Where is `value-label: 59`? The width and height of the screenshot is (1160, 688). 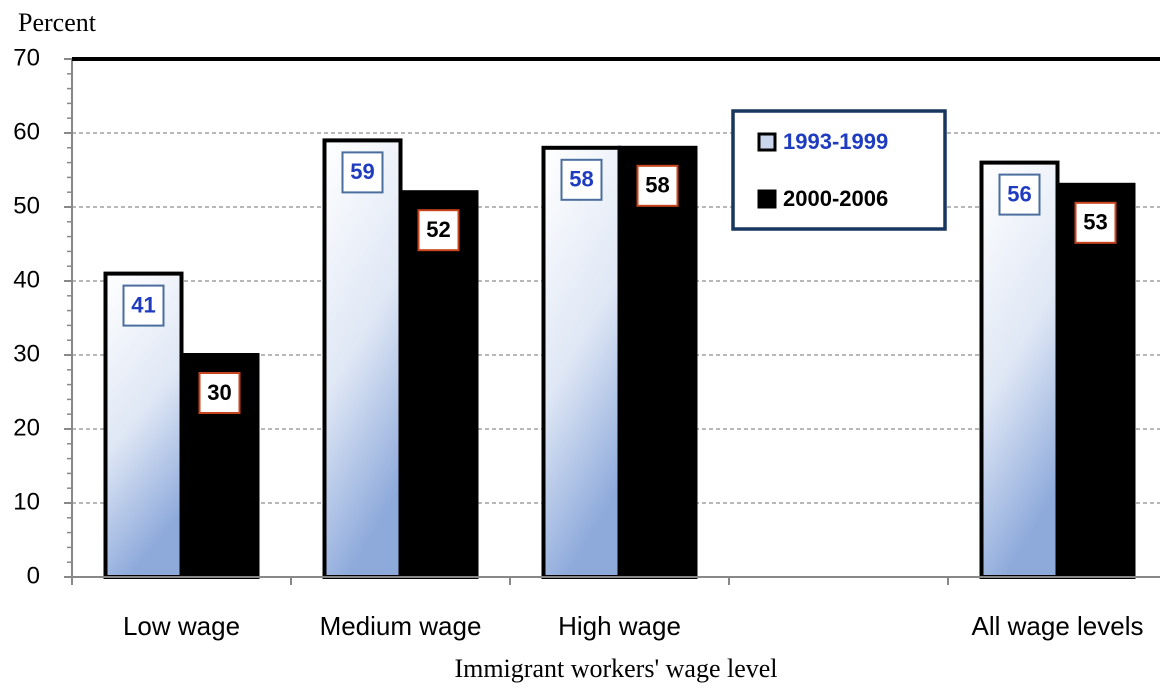
value-label: 59 is located at coordinates (362, 171).